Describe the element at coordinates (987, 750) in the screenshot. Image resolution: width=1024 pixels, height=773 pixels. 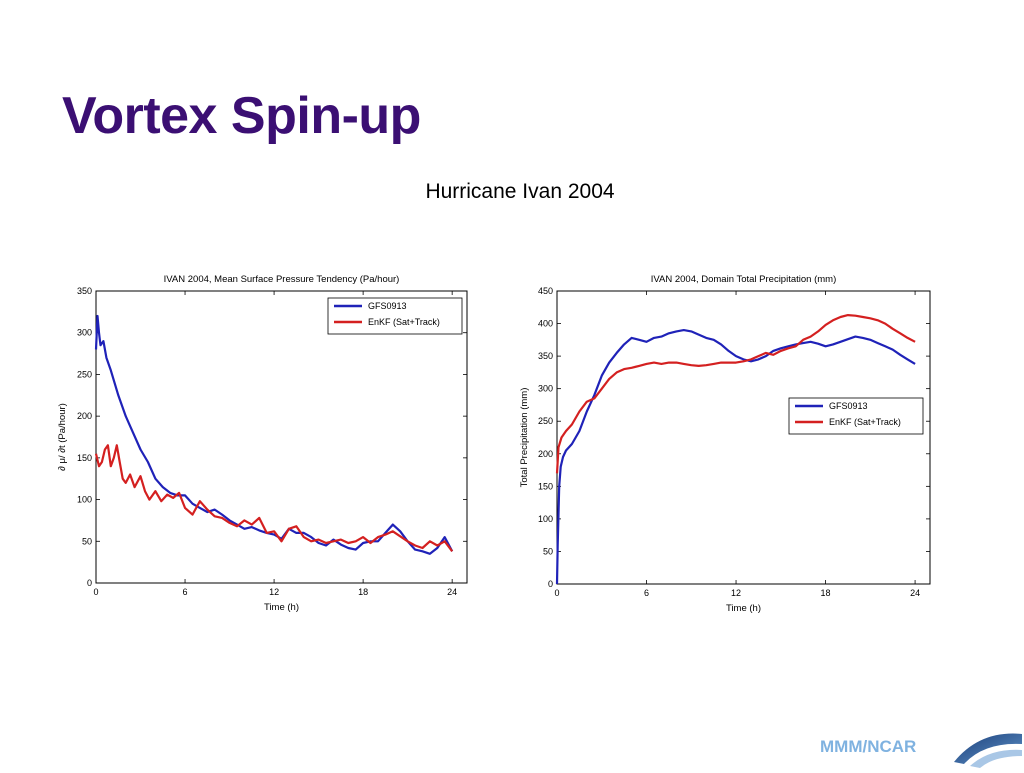
I see `swoosh-logo-icon` at that location.